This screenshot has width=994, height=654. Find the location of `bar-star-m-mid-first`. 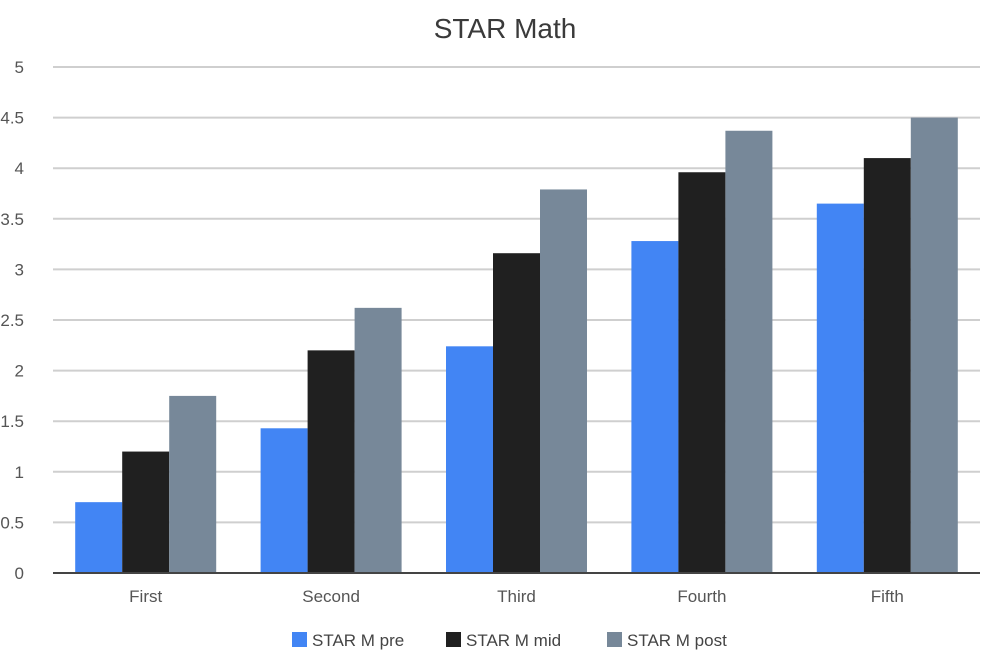

bar-star-m-mid-first is located at coordinates (146, 512).